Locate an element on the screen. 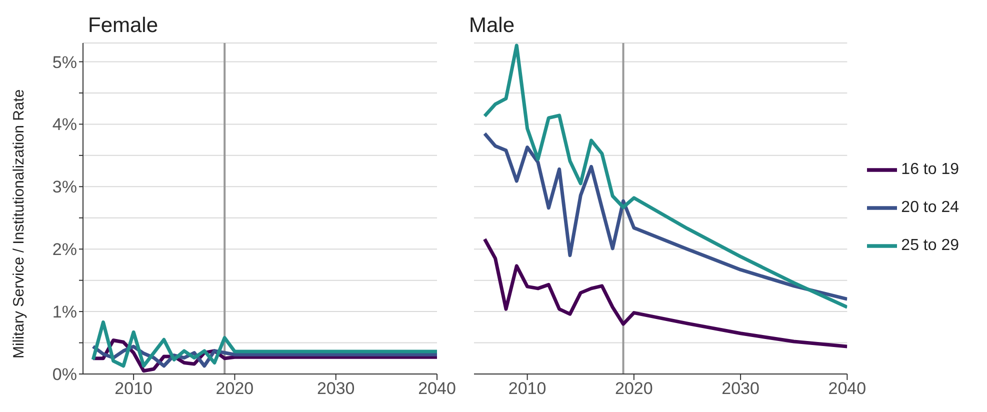 This screenshot has height=412, width=987. legend-label: 16 to 19 is located at coordinates (930, 169).